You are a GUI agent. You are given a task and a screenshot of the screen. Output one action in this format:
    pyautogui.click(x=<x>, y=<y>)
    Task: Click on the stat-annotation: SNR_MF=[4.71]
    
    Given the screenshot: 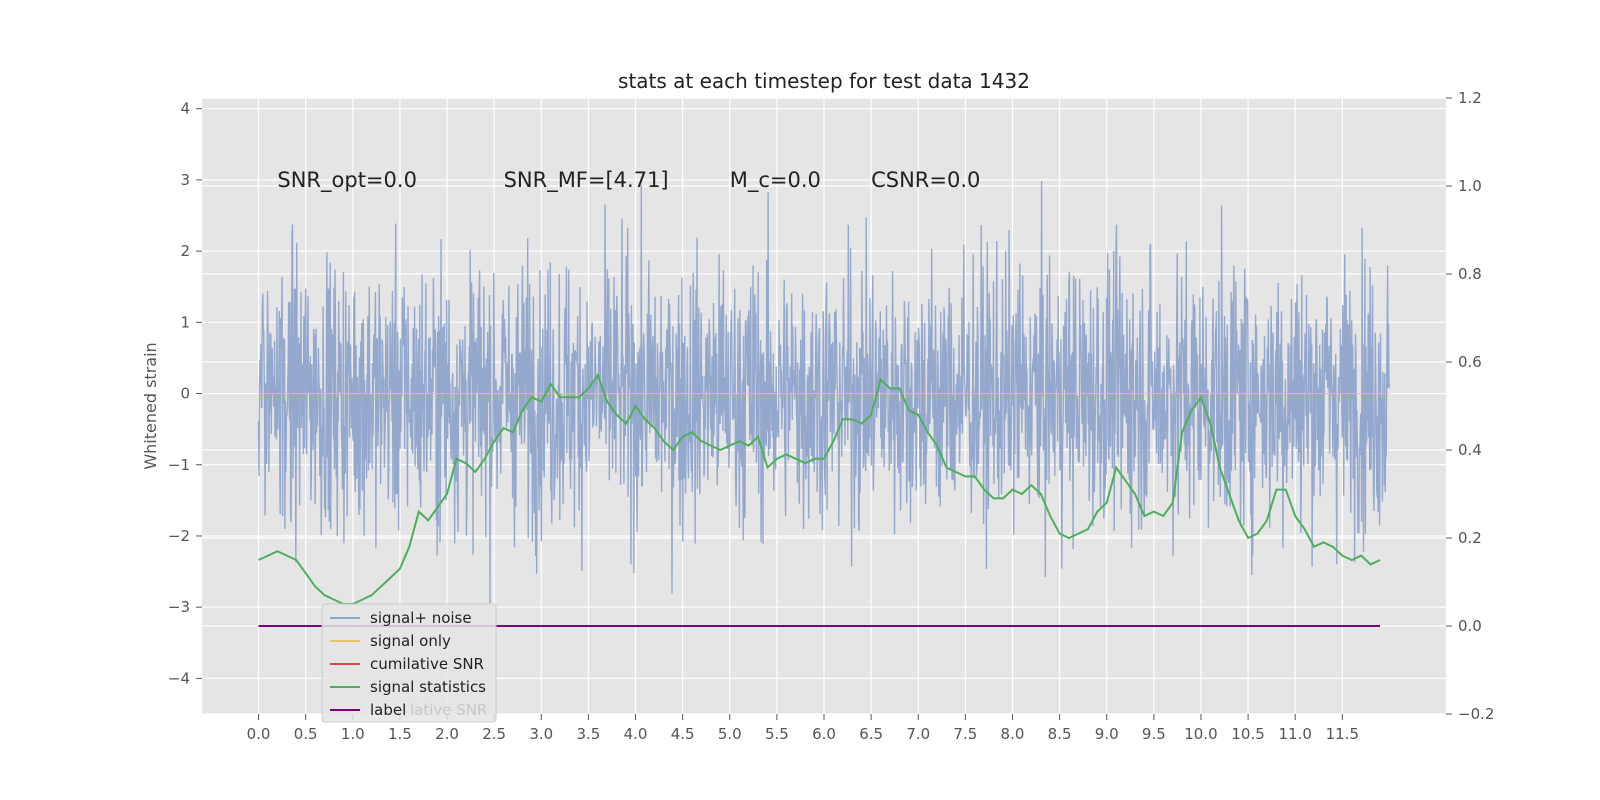 What is the action you would take?
    pyautogui.click(x=586, y=180)
    